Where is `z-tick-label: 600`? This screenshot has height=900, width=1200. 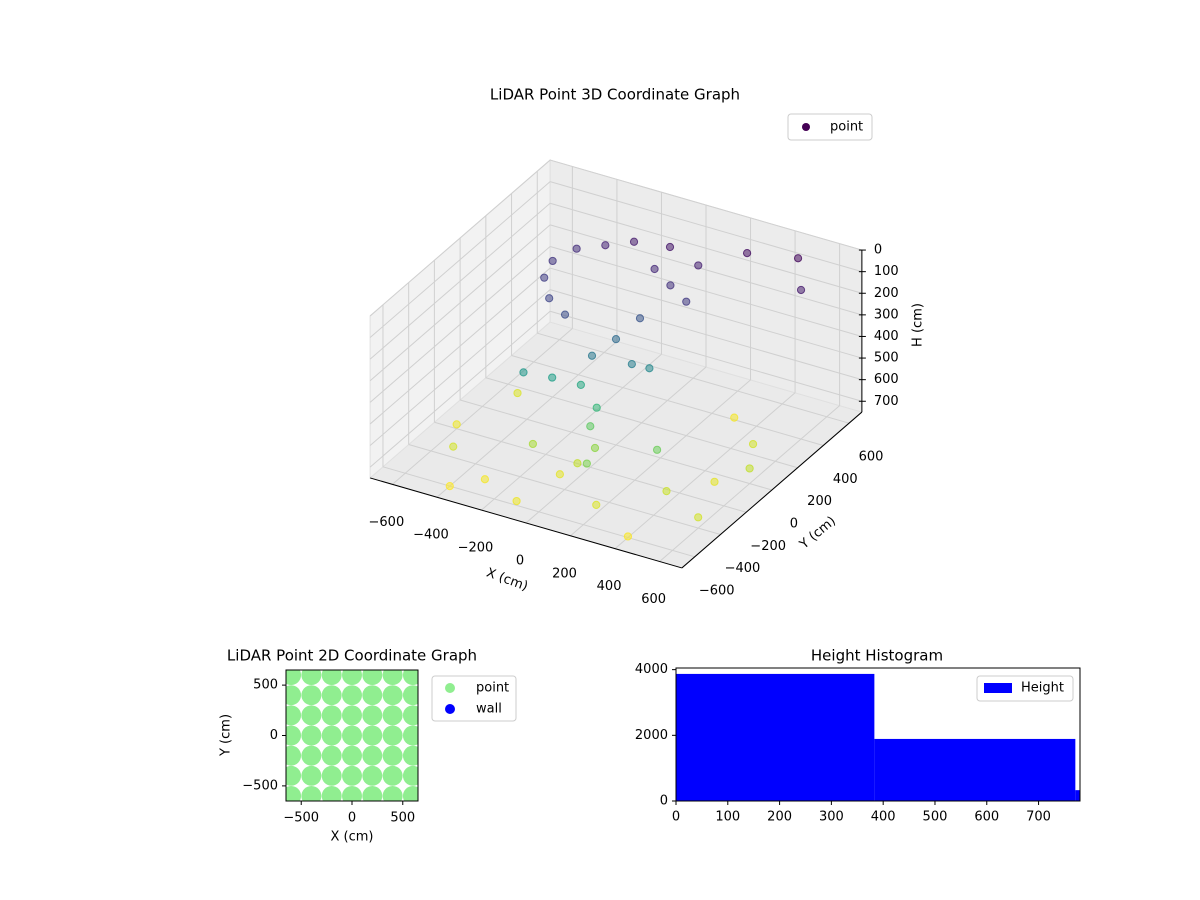
z-tick-label: 600 is located at coordinates (886, 379).